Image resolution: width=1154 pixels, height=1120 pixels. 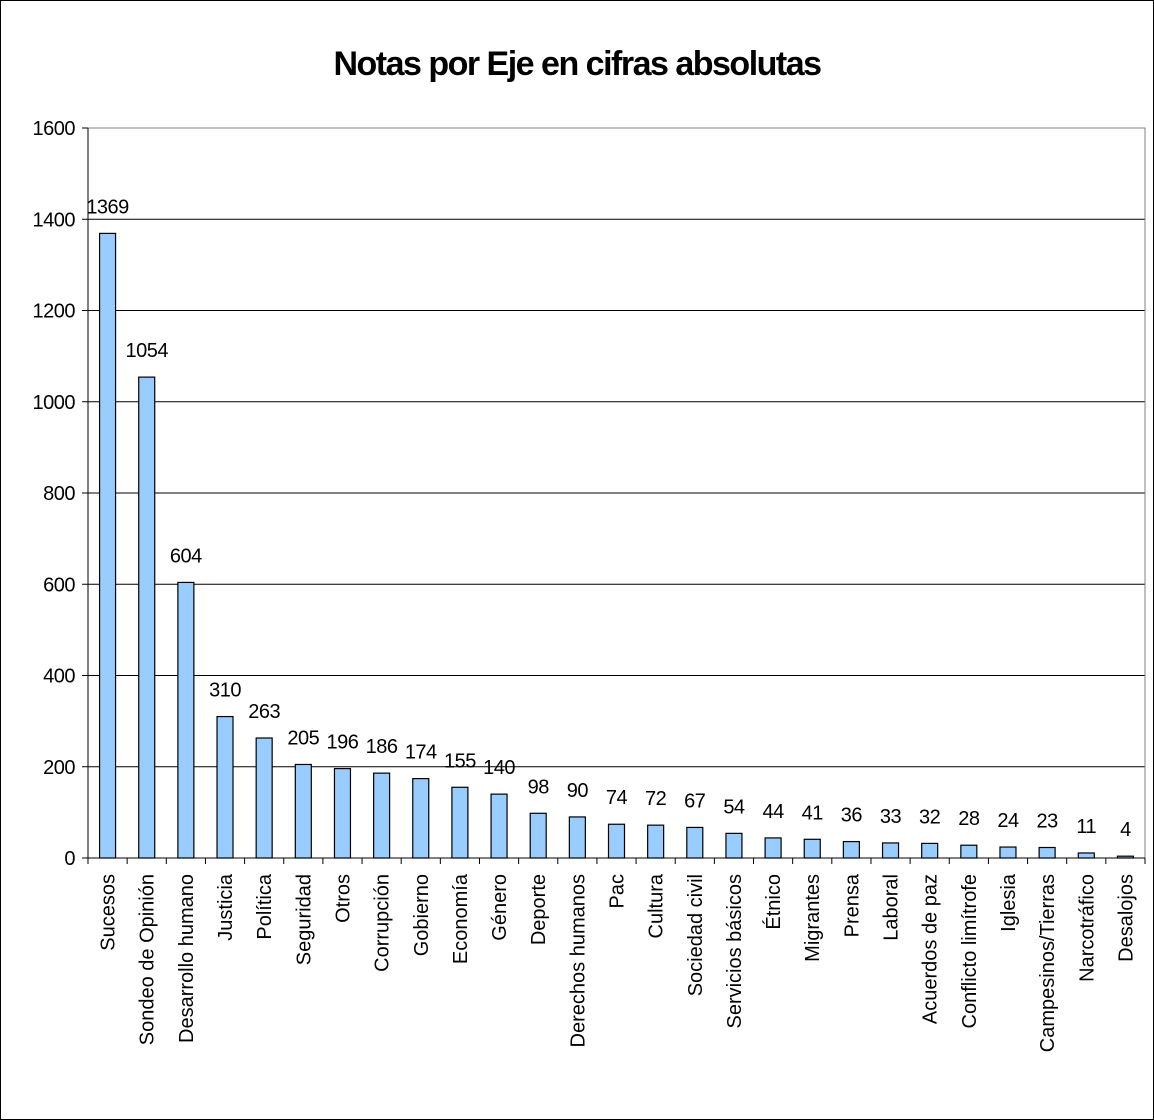 What do you see at coordinates (852, 816) in the screenshot?
I see `data-label: 36` at bounding box center [852, 816].